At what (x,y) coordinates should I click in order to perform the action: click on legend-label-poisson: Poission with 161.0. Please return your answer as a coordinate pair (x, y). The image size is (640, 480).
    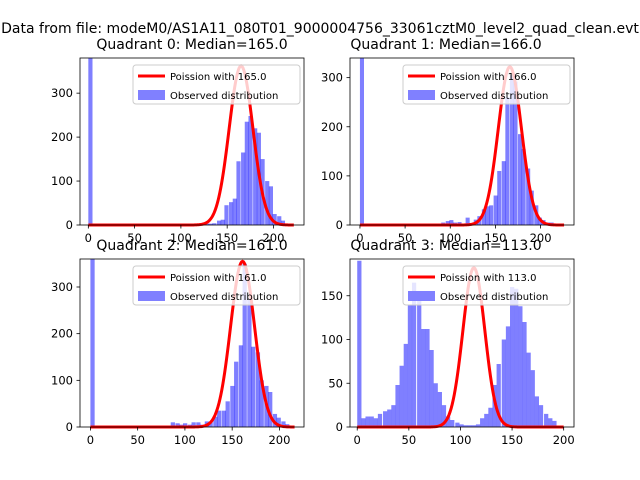
    Looking at the image, I should click on (218, 278).